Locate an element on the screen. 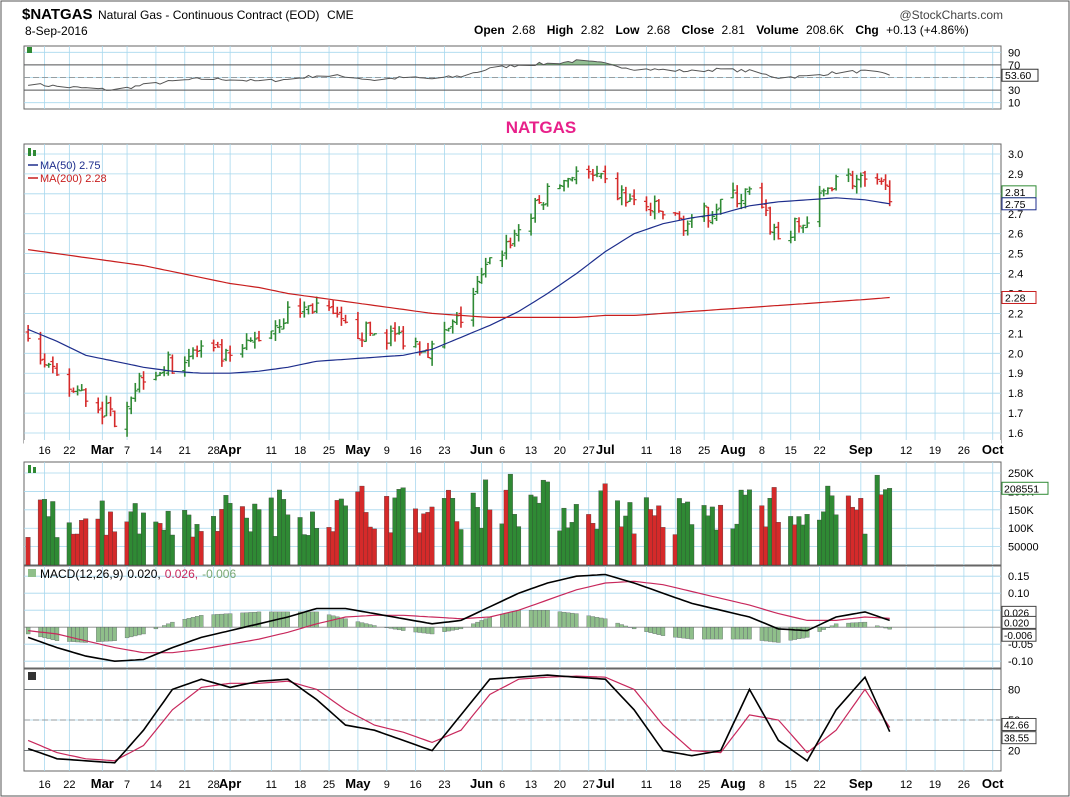 The height and width of the screenshot is (797, 1070). x-tick-label: 16 is located at coordinates (44, 451).